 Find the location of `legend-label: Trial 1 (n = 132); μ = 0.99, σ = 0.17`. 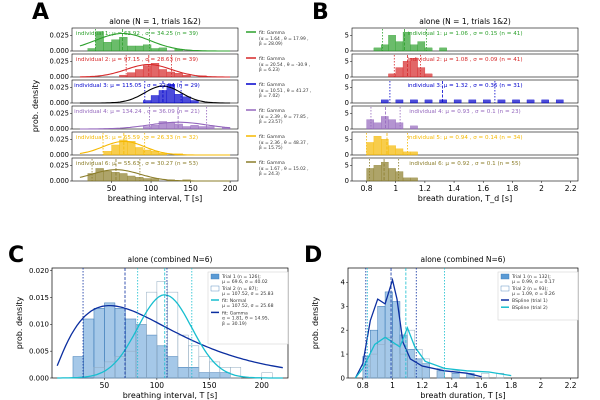

legend-label: Trial 1 (n = 132); μ = 0.99, σ = 0.17 is located at coordinates (533, 279).